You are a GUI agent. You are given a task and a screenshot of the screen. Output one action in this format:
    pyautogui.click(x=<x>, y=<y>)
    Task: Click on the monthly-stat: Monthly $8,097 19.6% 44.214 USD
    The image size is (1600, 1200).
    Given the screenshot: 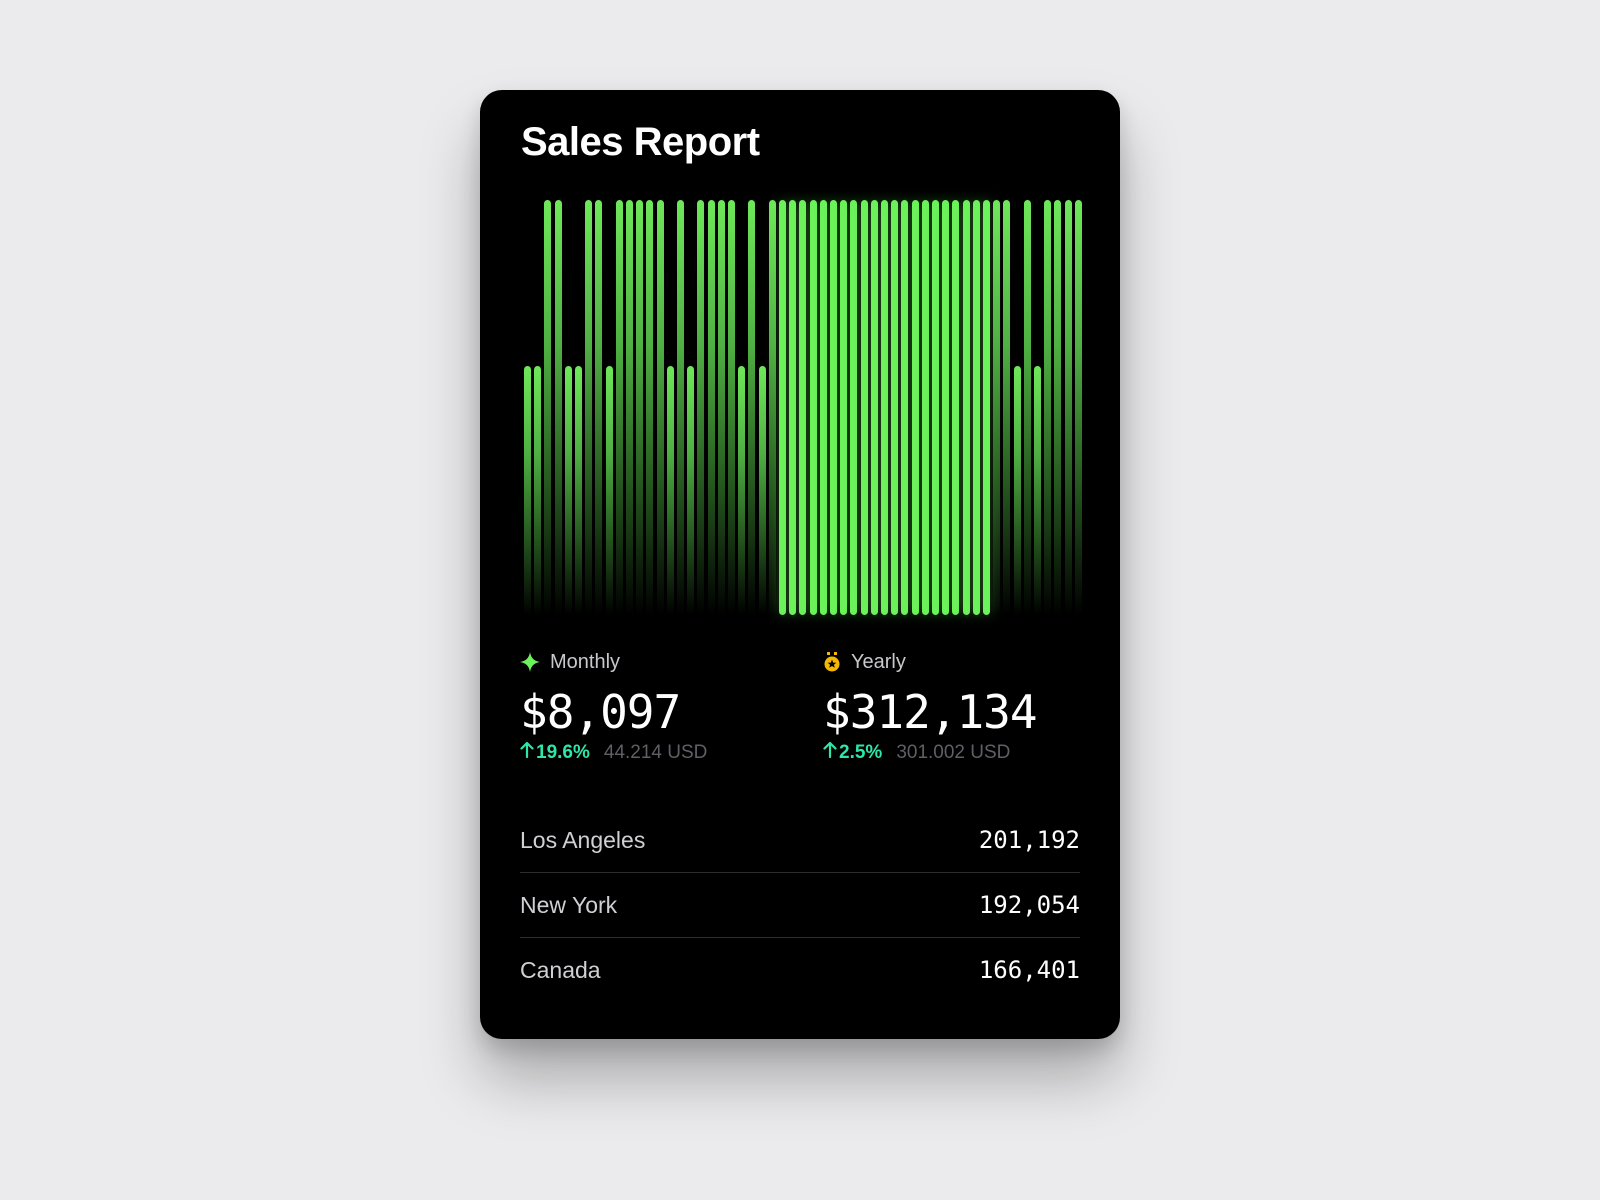 What is the action you would take?
    pyautogui.click(x=613, y=707)
    